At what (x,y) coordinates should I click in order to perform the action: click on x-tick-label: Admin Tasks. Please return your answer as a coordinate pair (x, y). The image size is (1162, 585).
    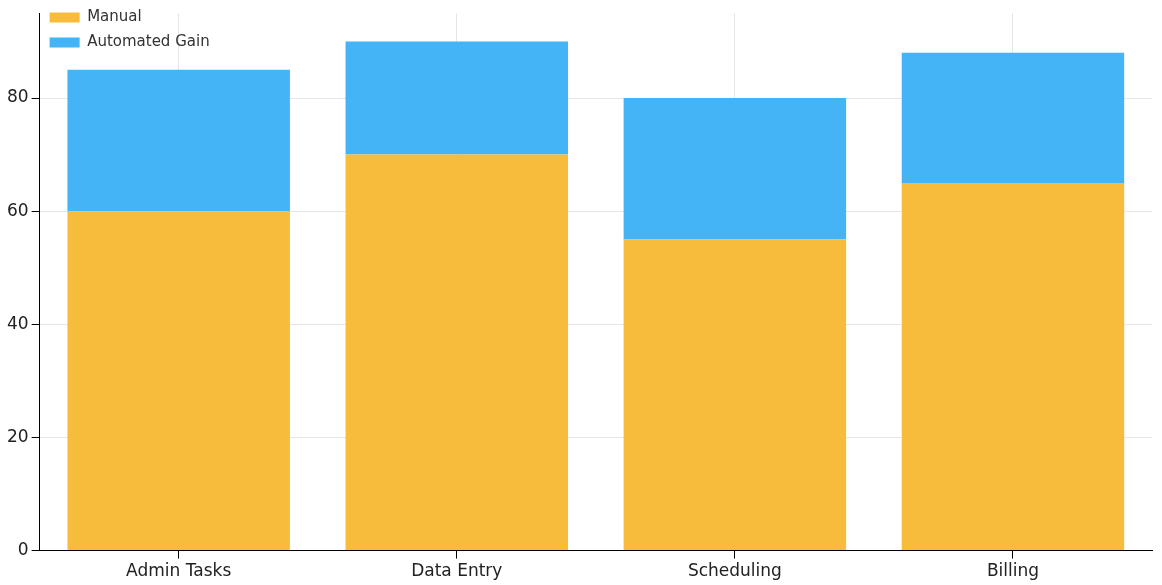
    Looking at the image, I should click on (179, 570).